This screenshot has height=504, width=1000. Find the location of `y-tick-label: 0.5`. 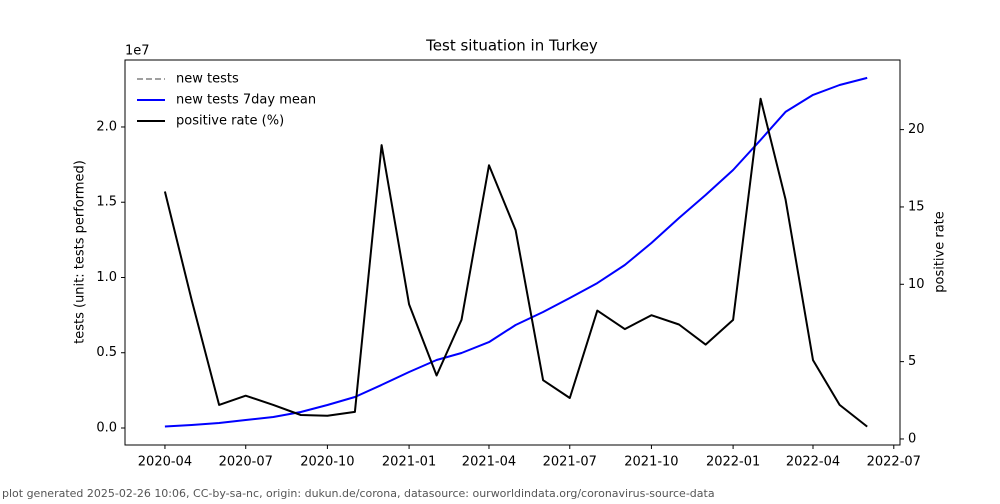

y-tick-label: 0.5 is located at coordinates (106, 352).